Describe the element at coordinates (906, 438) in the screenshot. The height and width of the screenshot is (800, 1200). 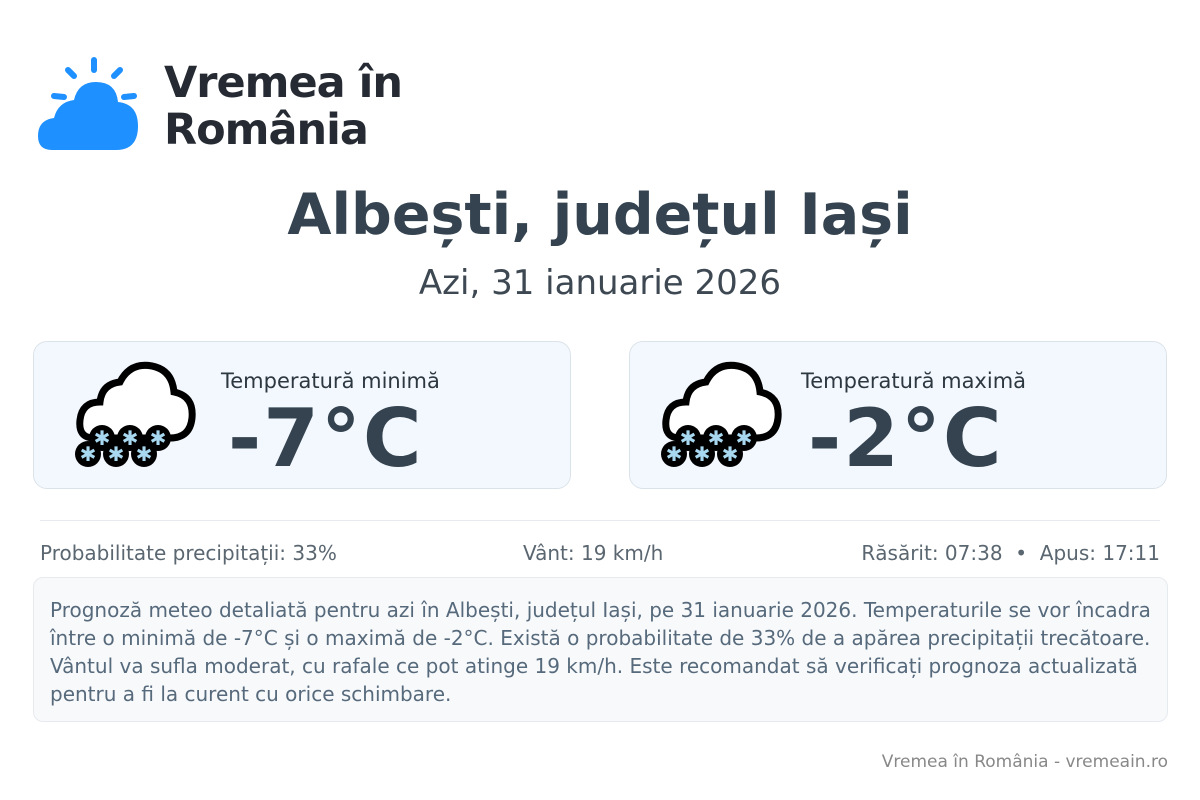
I see `max-temperature-value: -2°C` at that location.